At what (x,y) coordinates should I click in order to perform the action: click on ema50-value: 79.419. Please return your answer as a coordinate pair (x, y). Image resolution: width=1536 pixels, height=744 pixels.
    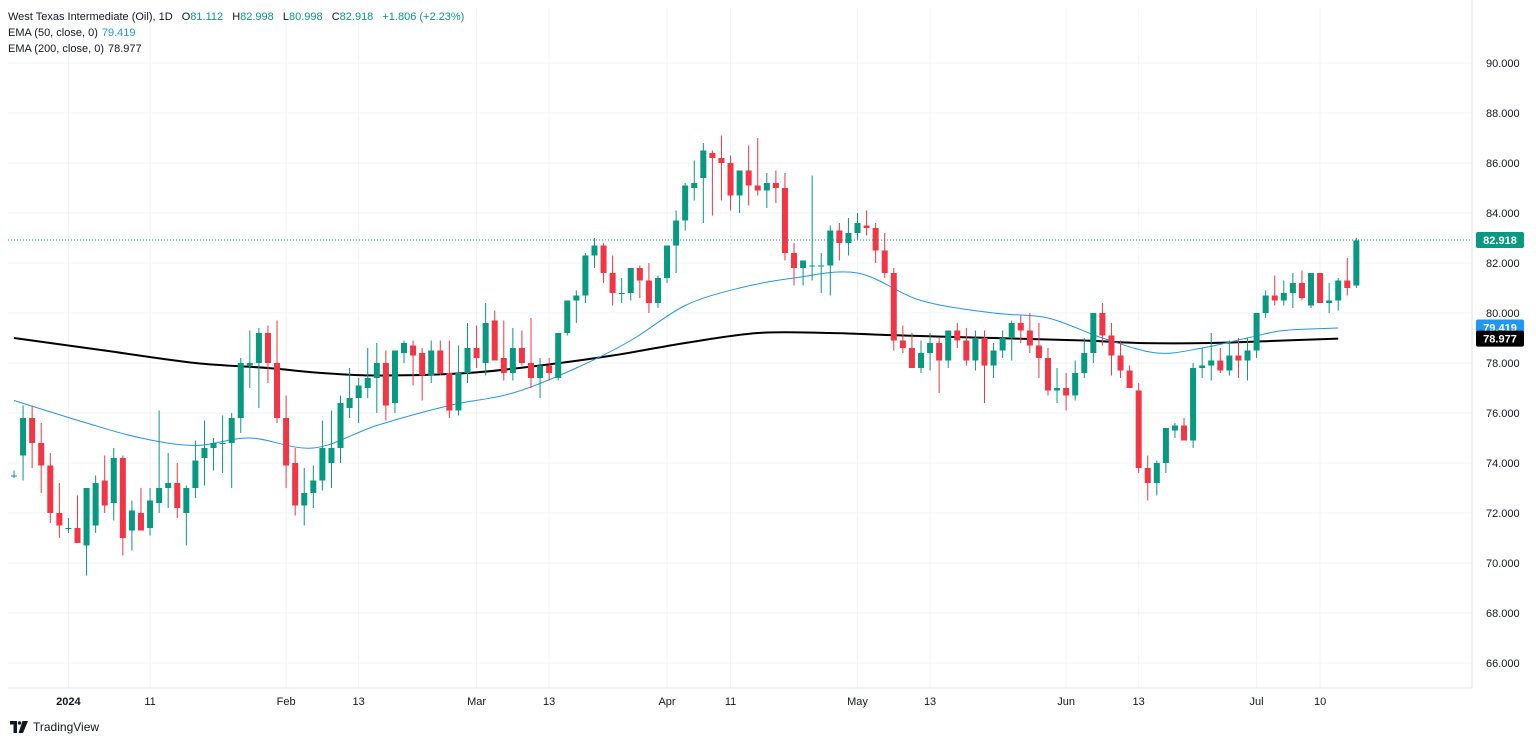
    Looking at the image, I should click on (118, 33).